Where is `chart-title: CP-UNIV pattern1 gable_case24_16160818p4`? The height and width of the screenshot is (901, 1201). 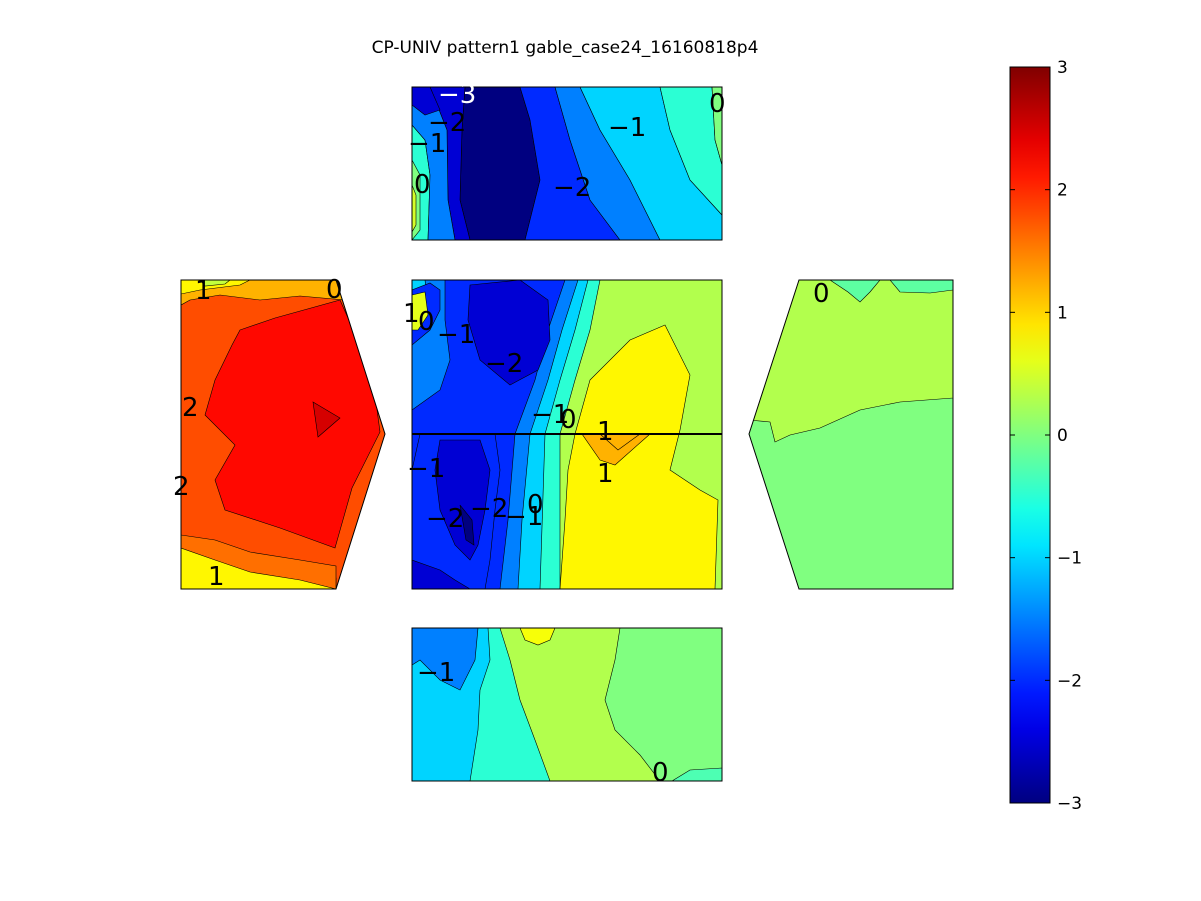 chart-title: CP-UNIV pattern1 gable_case24_16160818p4 is located at coordinates (565, 48).